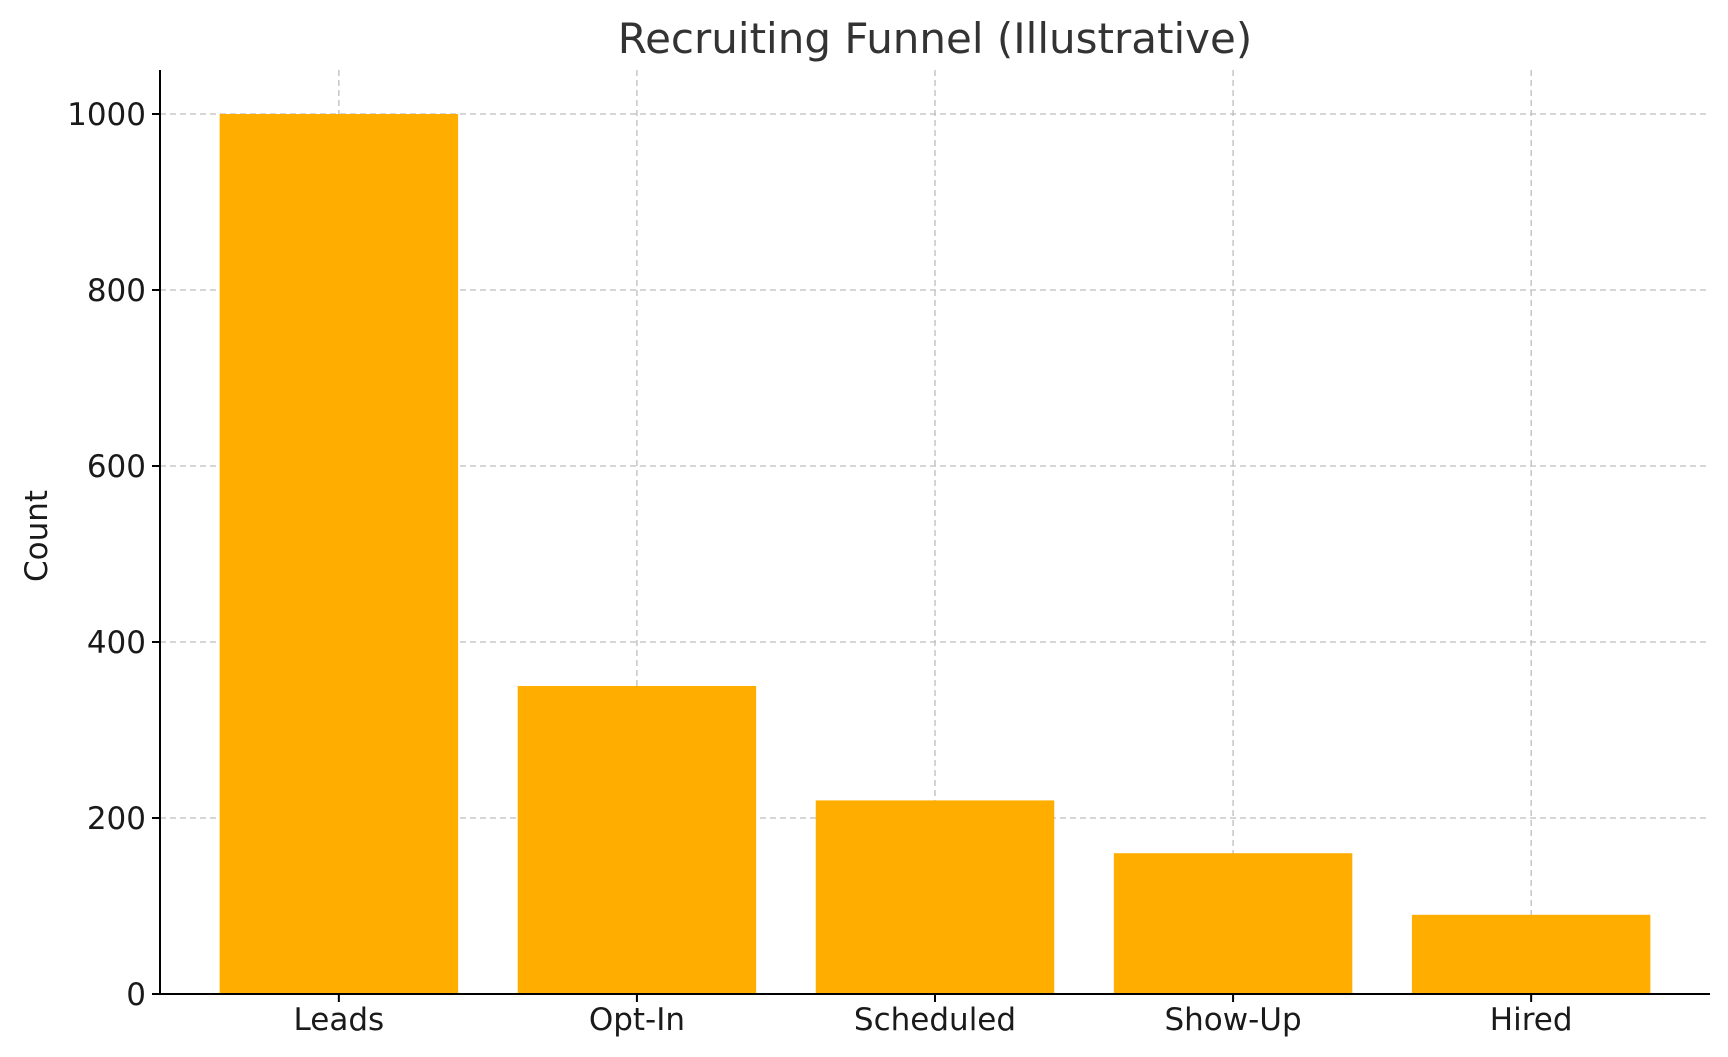 Image resolution: width=1728 pixels, height=1057 pixels. Describe the element at coordinates (116, 819) in the screenshot. I see `y-tick-label: 200` at that location.